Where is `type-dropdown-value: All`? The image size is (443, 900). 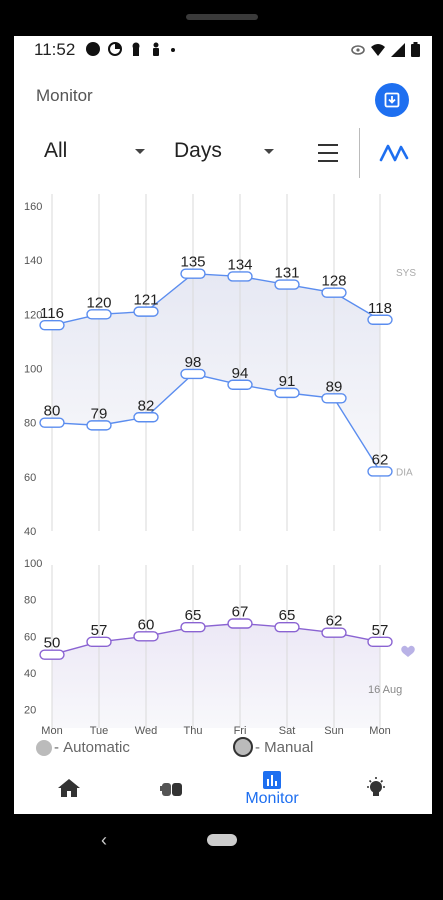 type-dropdown-value: All is located at coordinates (56, 150).